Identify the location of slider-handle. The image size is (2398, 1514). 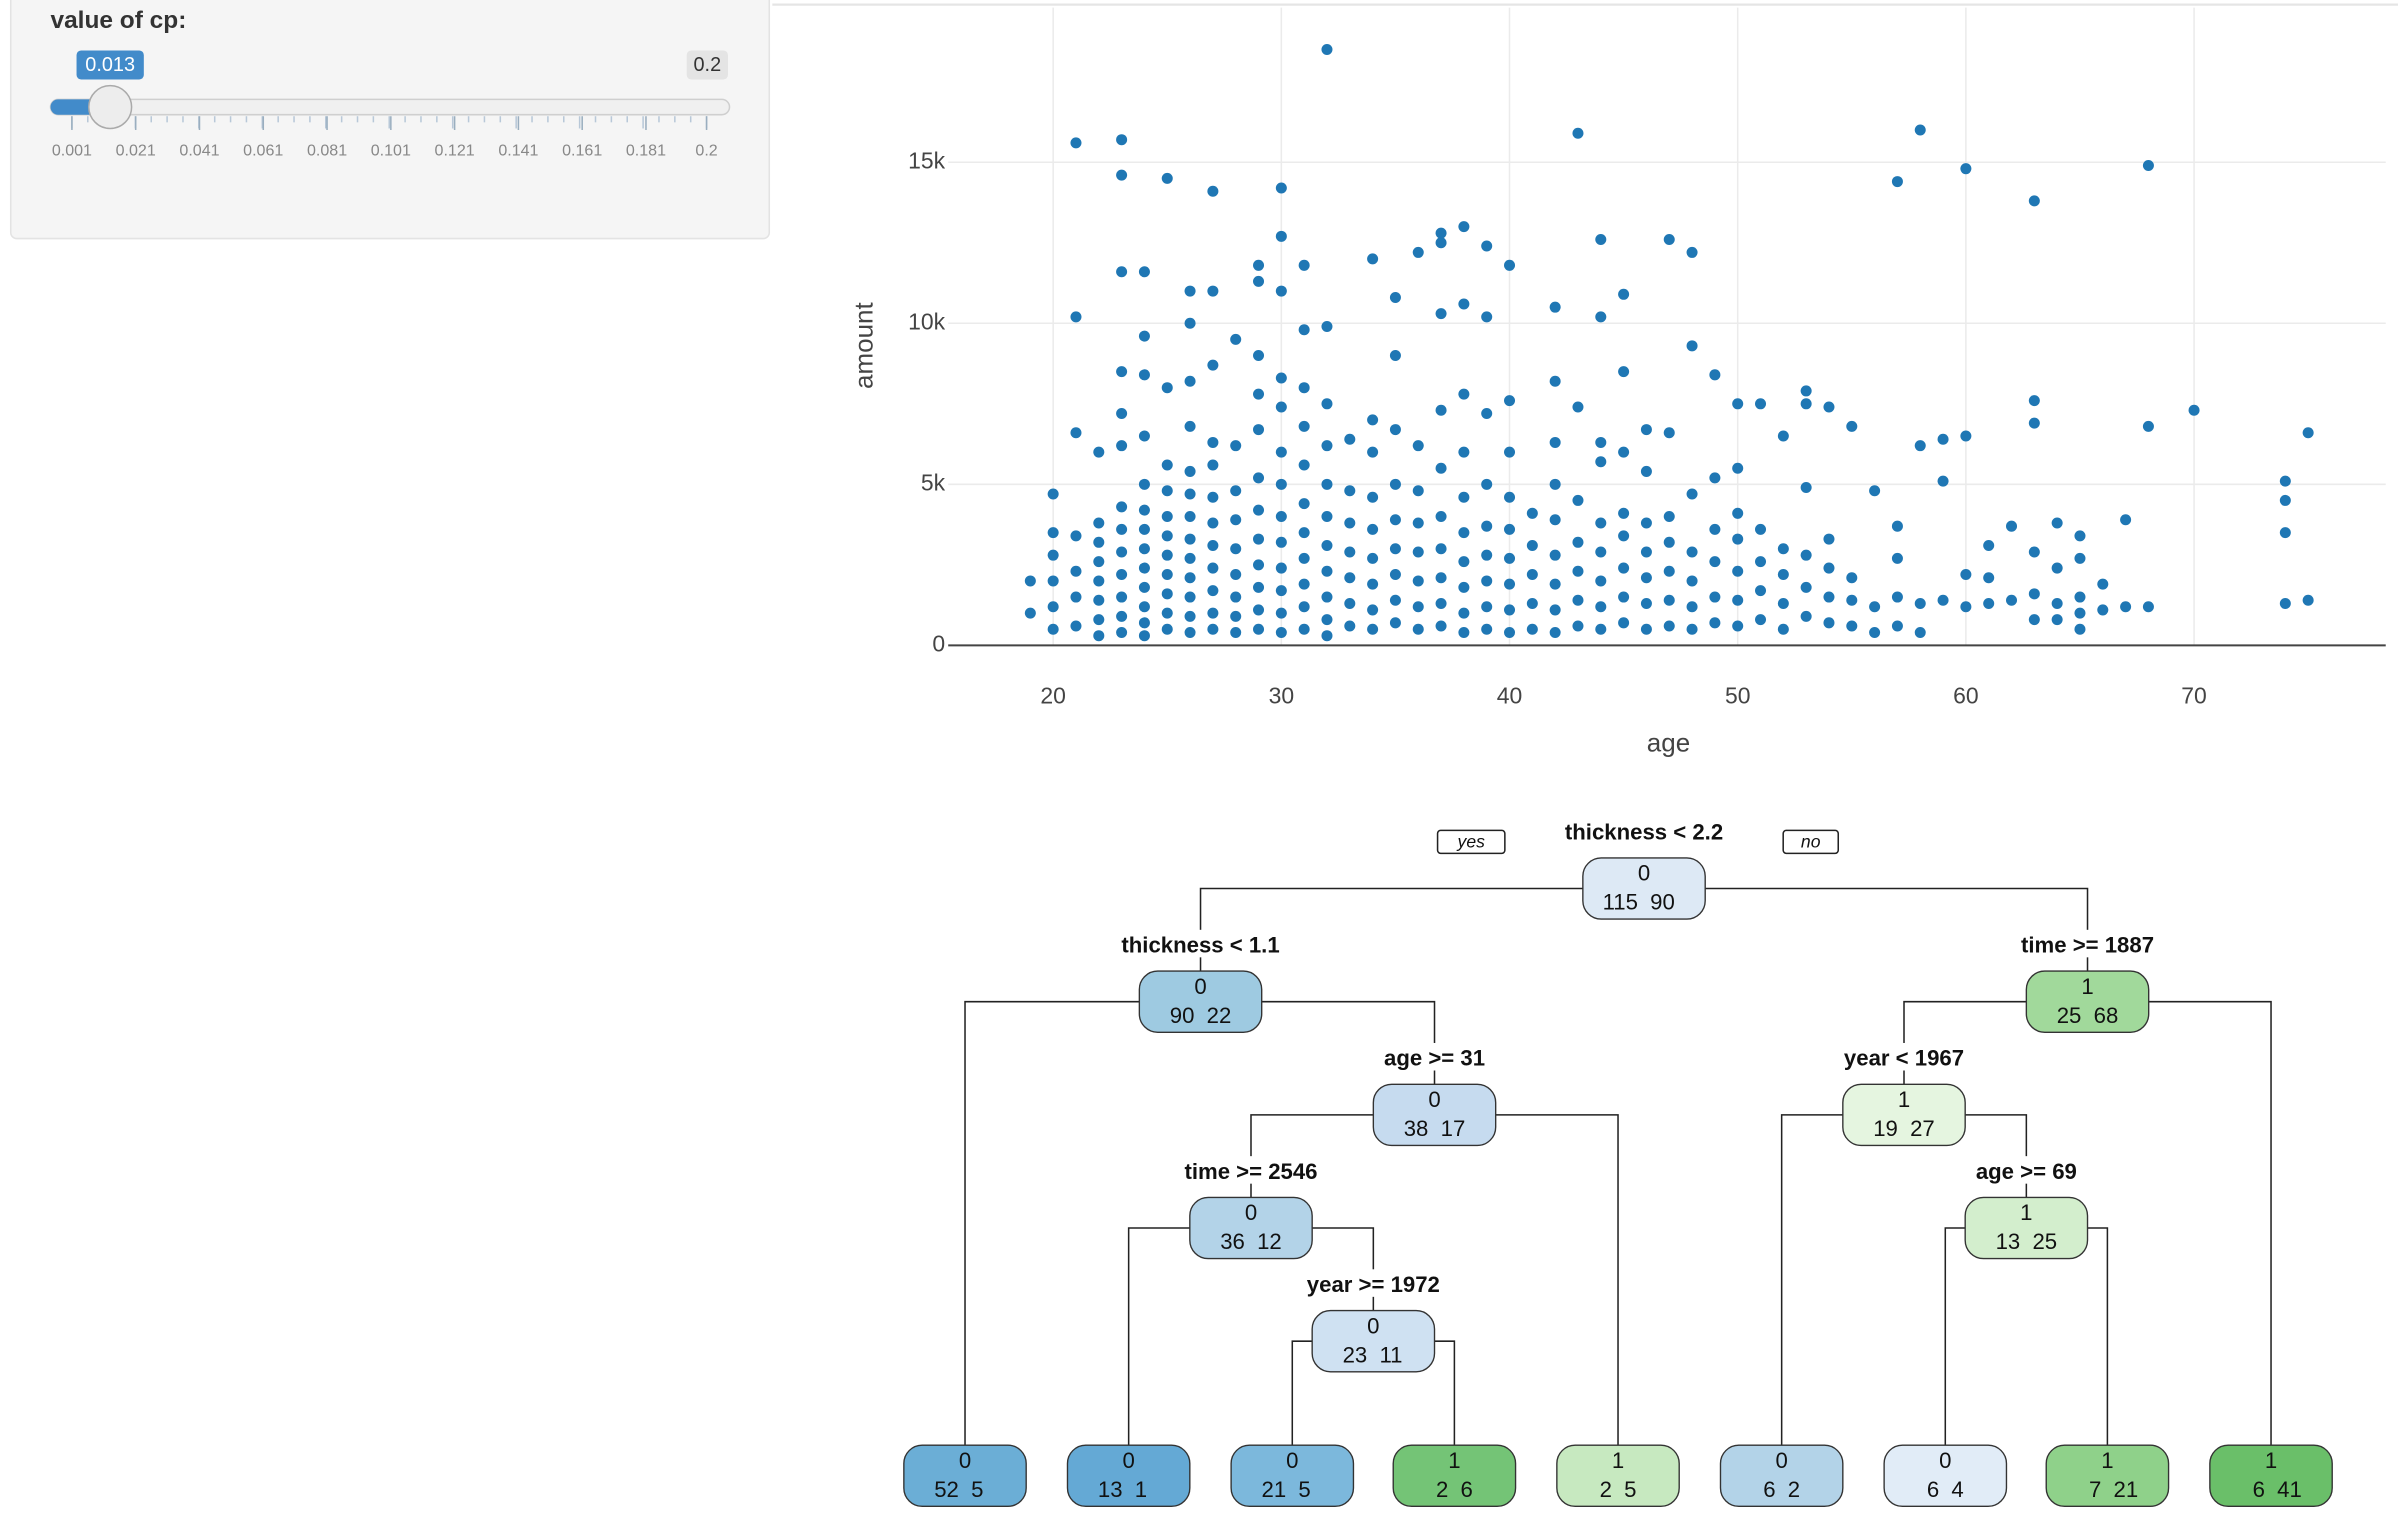
(110, 107).